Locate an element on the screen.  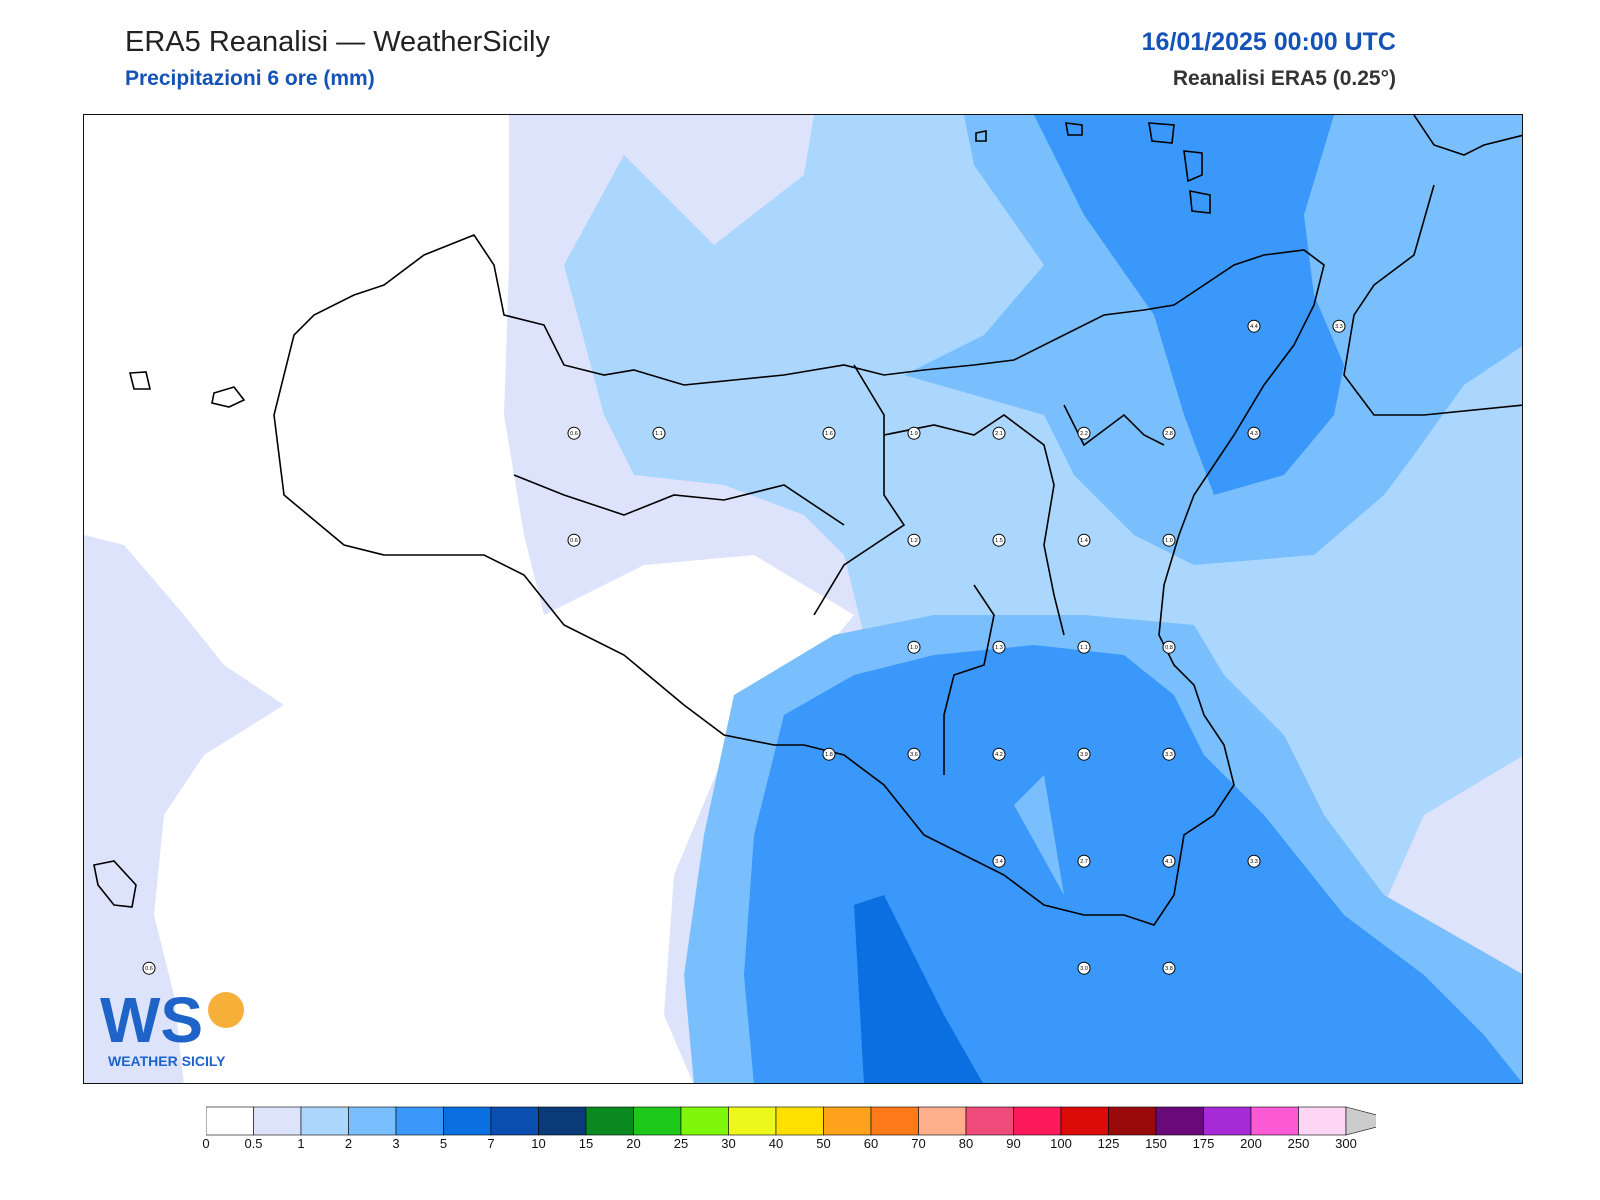
colorbar-tick-label: 70 is located at coordinates (918, 1143).